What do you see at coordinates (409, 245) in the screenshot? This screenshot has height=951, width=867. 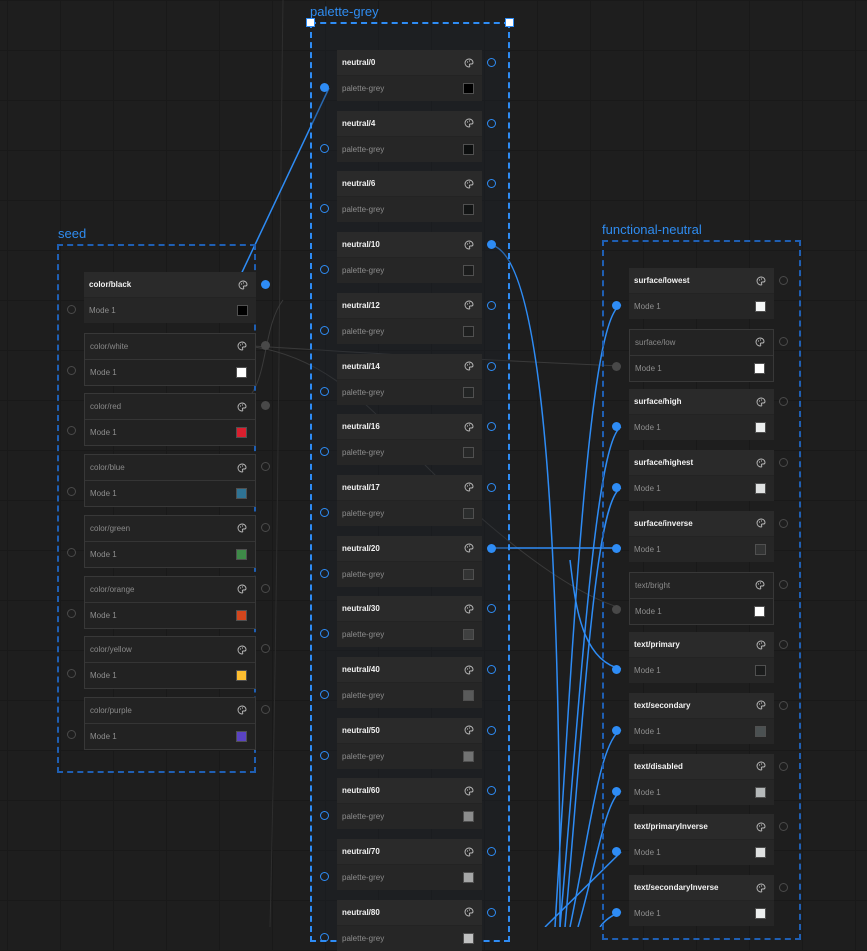 I see `node-header: neutral/10` at bounding box center [409, 245].